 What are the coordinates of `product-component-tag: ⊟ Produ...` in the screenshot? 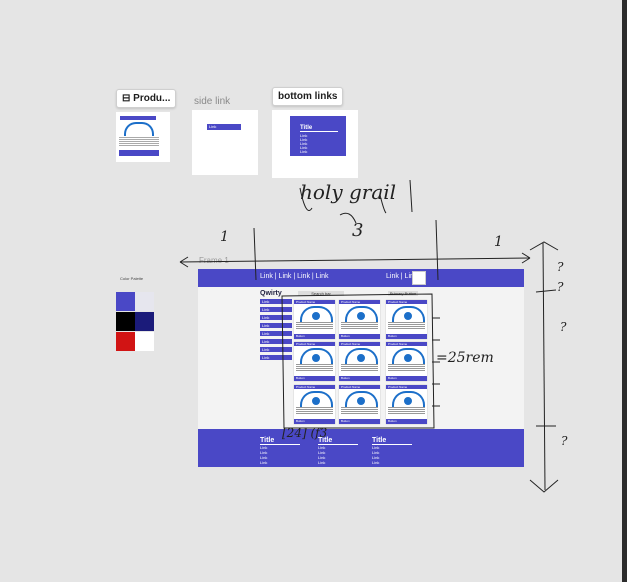 It's located at (146, 98).